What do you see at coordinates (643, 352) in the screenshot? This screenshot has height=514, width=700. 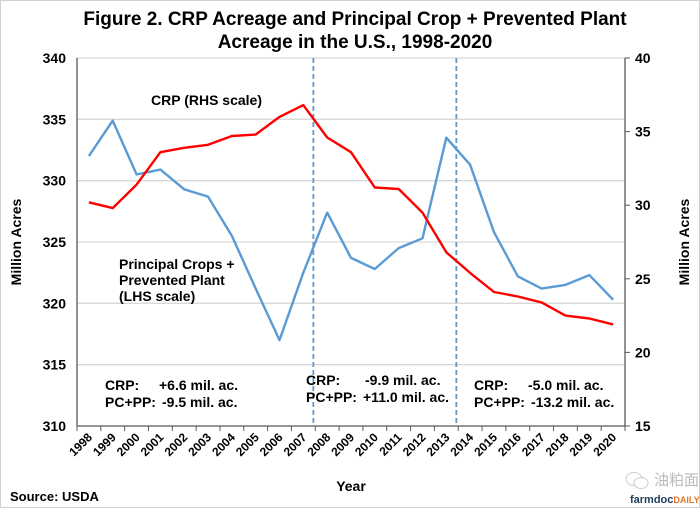 I see `y-tick-label-right: 20` at bounding box center [643, 352].